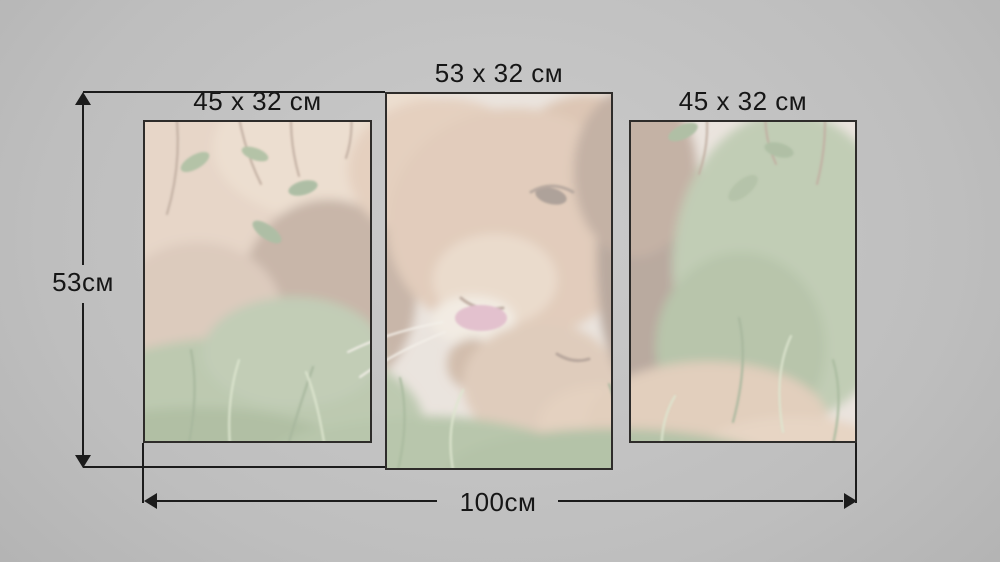 The height and width of the screenshot is (562, 1000). What do you see at coordinates (143, 473) in the screenshot?
I see `width-leader-left` at bounding box center [143, 473].